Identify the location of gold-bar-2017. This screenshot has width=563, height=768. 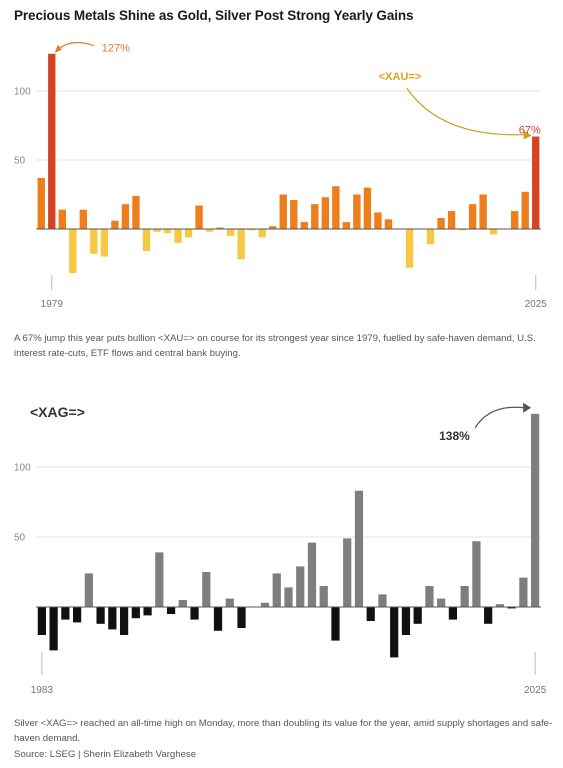
(451, 220).